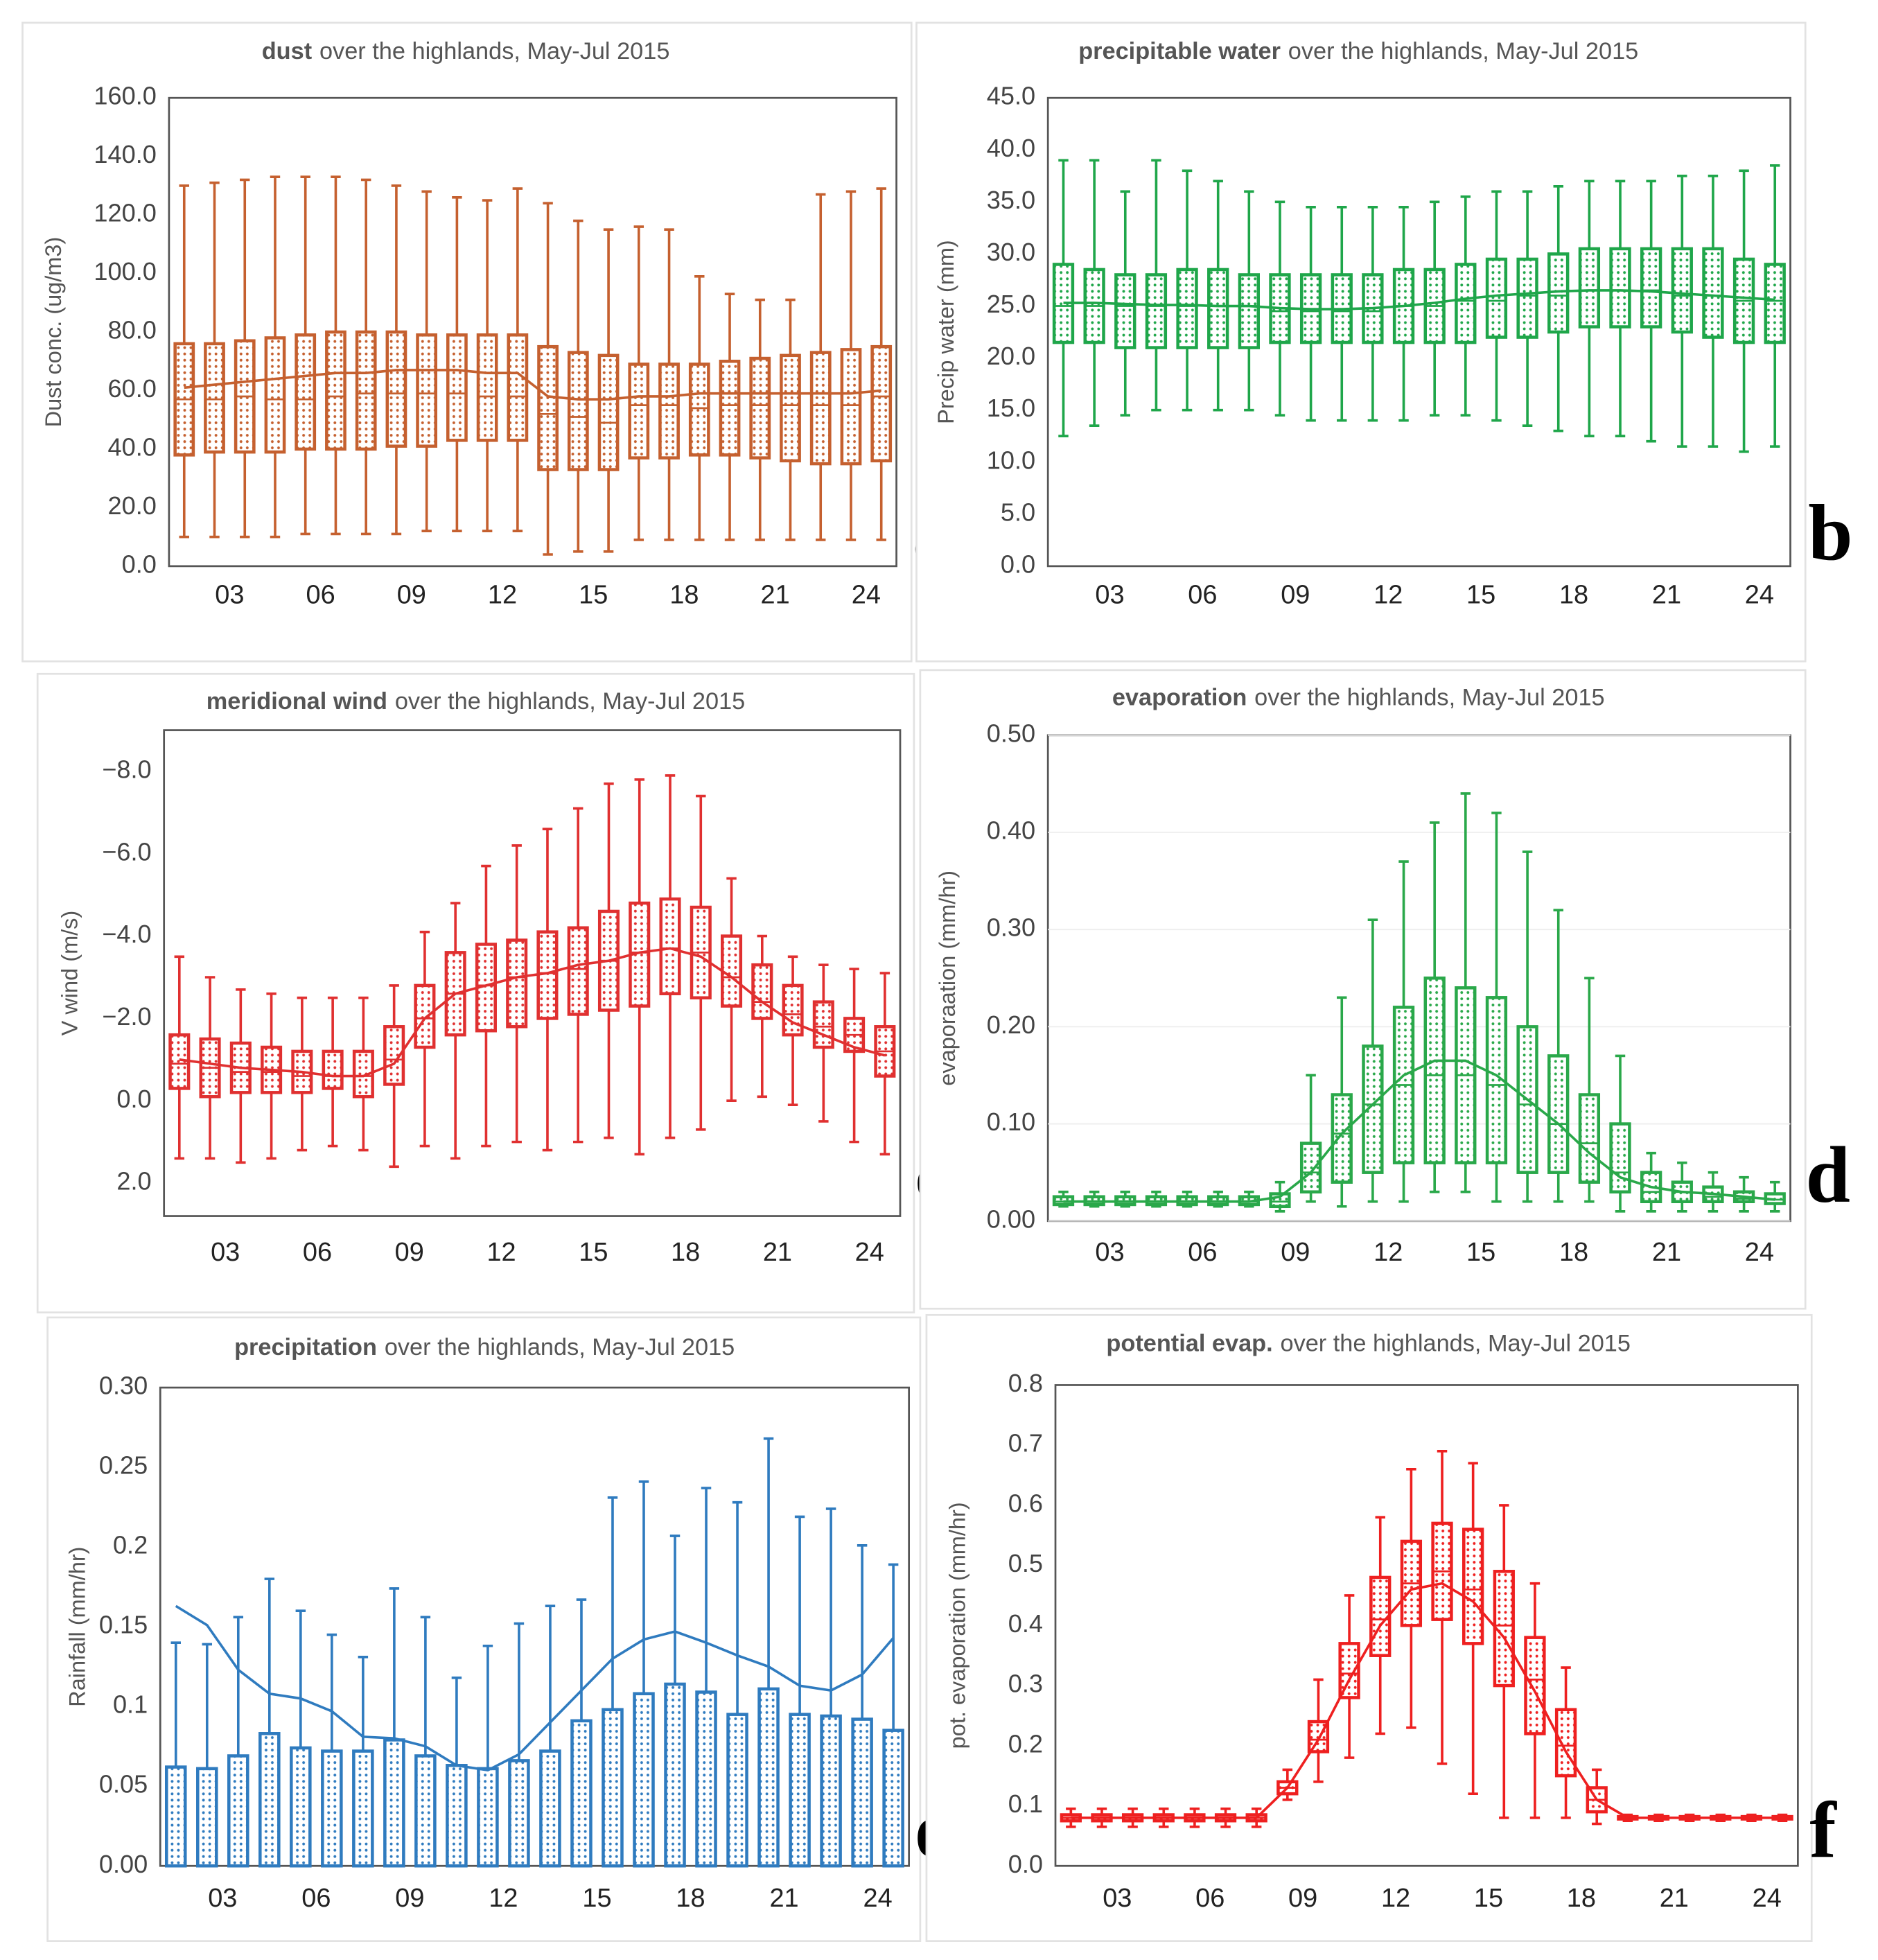  What do you see at coordinates (1011, 1122) in the screenshot?
I see `y-tick-label: 0.10` at bounding box center [1011, 1122].